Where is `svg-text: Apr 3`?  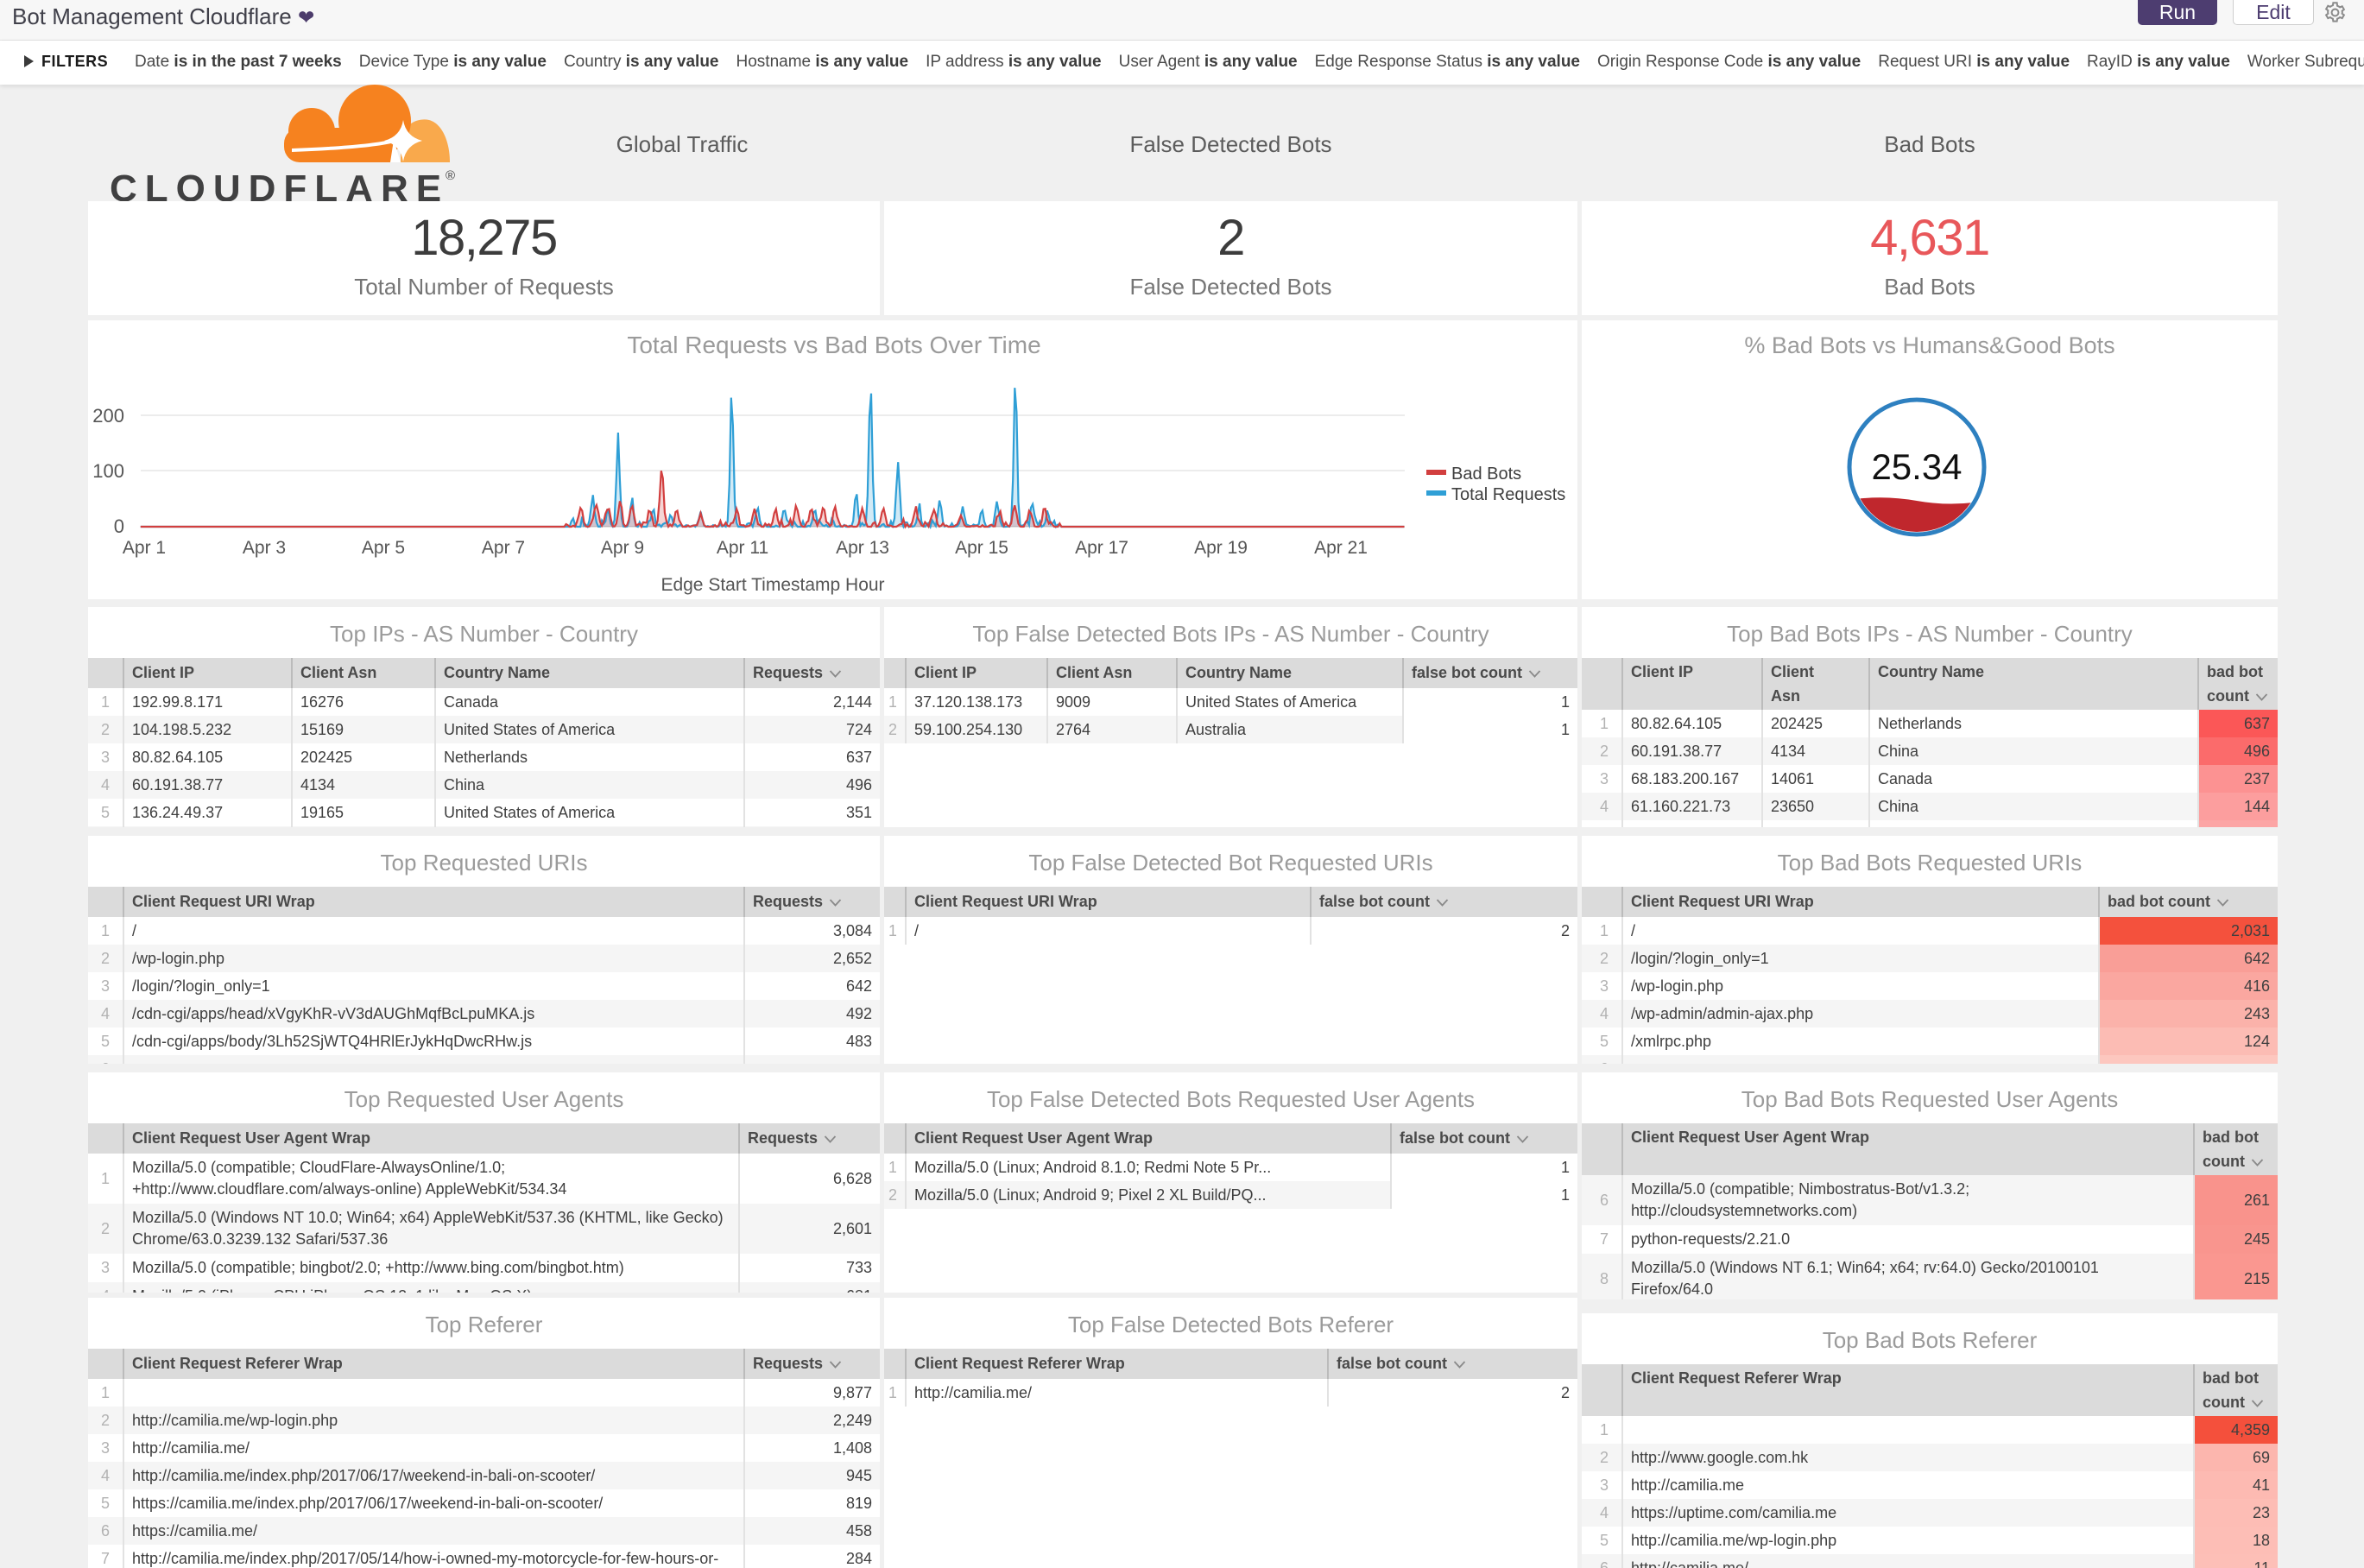
svg-text: Apr 3 is located at coordinates (264, 548).